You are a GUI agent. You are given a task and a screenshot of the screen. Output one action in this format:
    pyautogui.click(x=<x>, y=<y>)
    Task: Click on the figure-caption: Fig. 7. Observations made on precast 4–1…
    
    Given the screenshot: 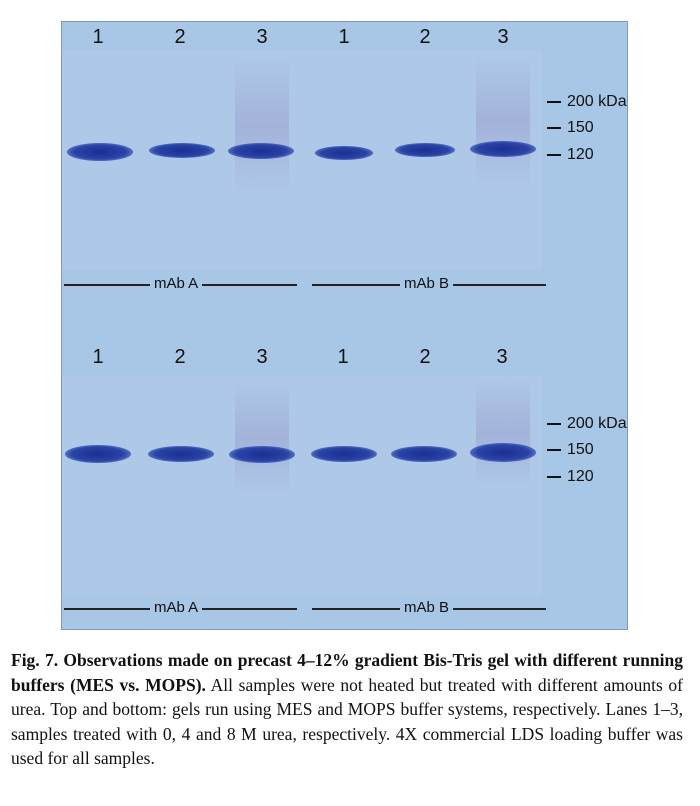 What is the action you would take?
    pyautogui.click(x=347, y=709)
    